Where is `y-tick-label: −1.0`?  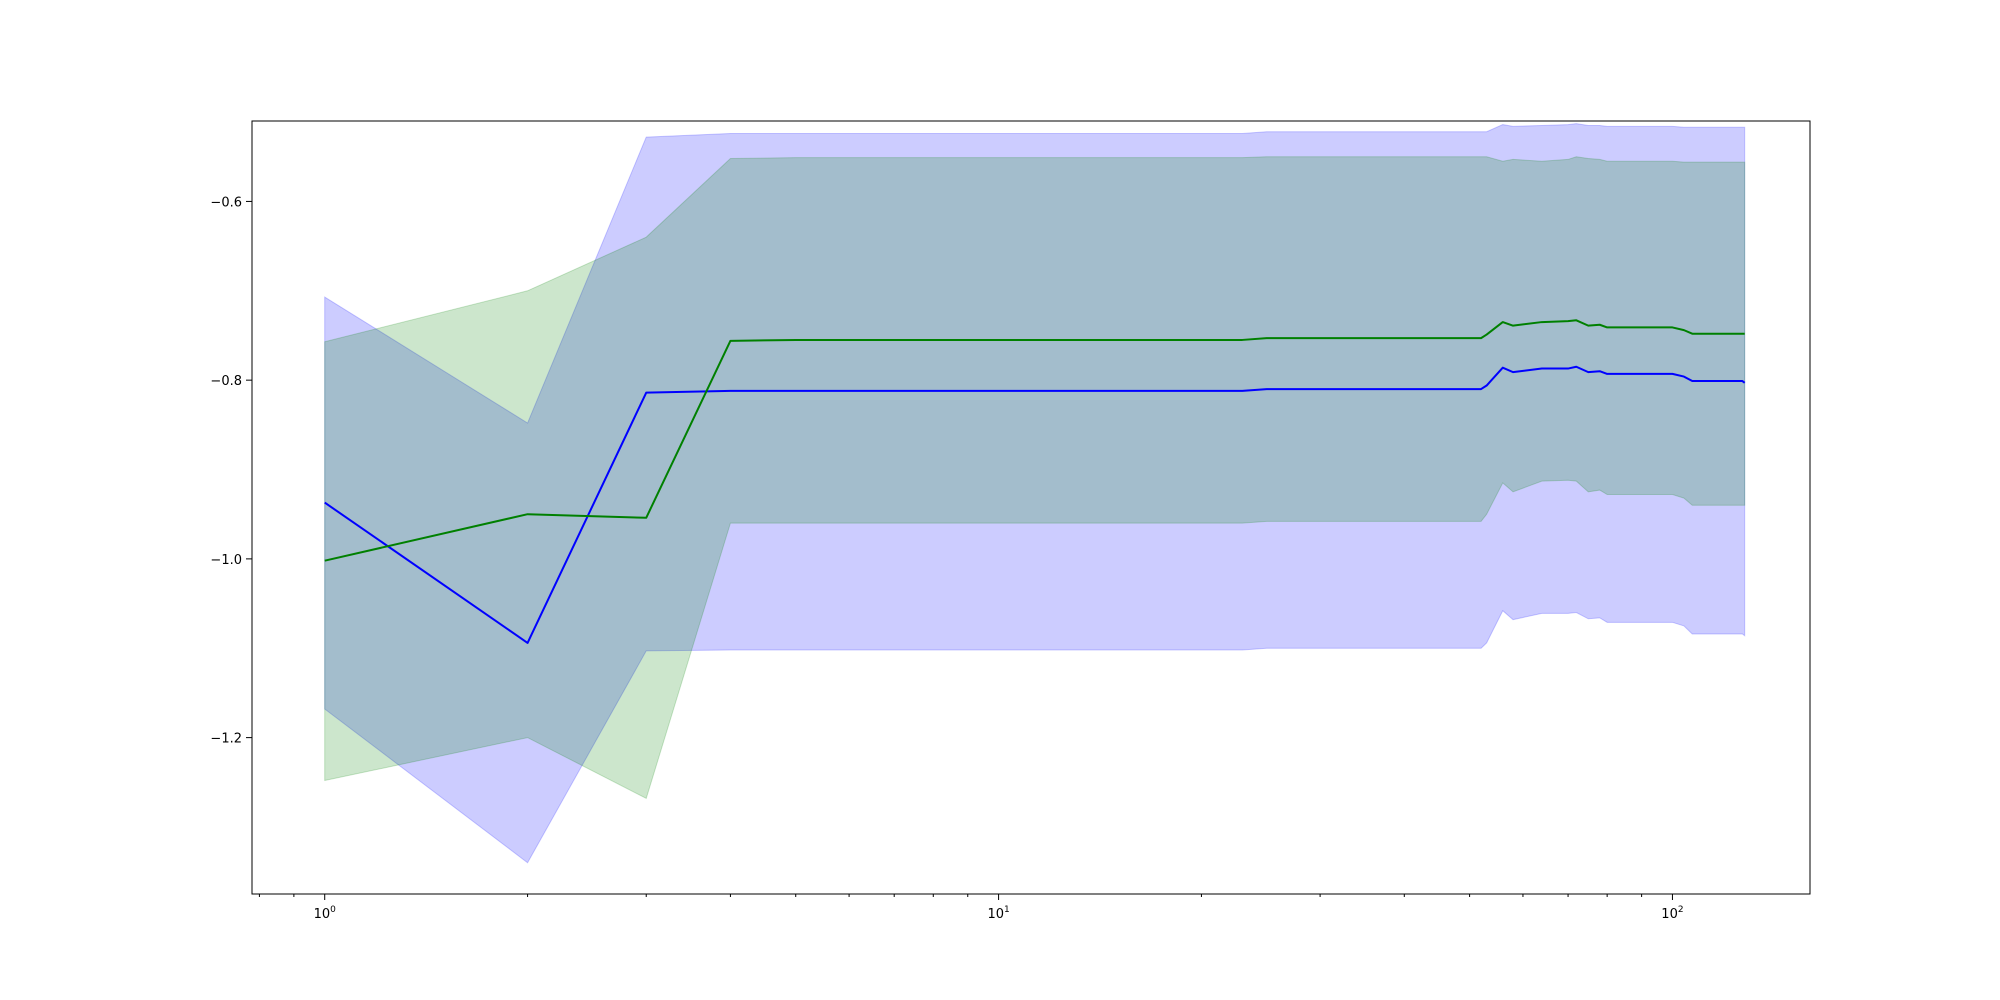 y-tick-label: −1.0 is located at coordinates (226, 560).